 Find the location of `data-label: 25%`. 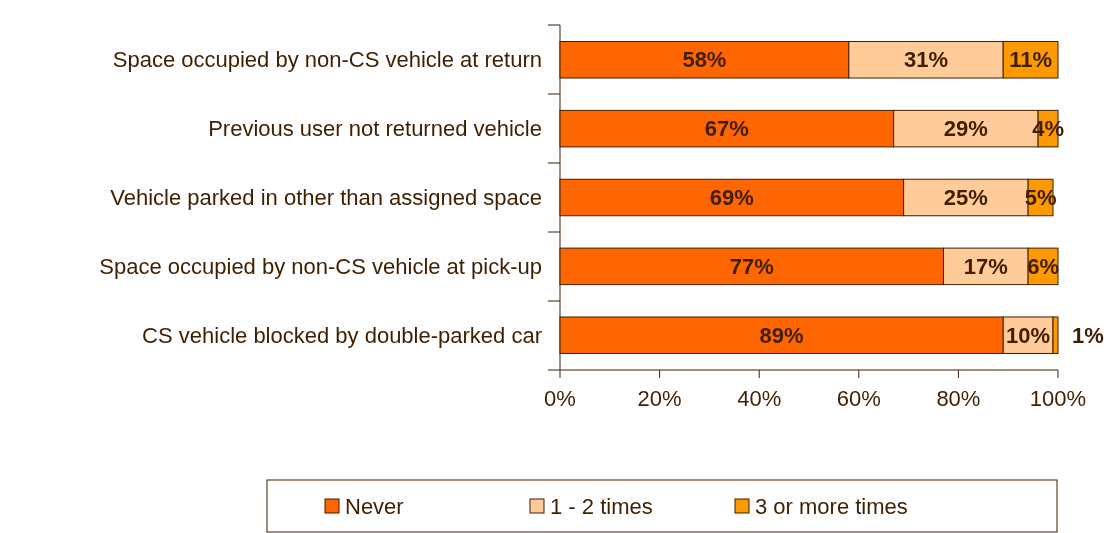

data-label: 25% is located at coordinates (965, 198).